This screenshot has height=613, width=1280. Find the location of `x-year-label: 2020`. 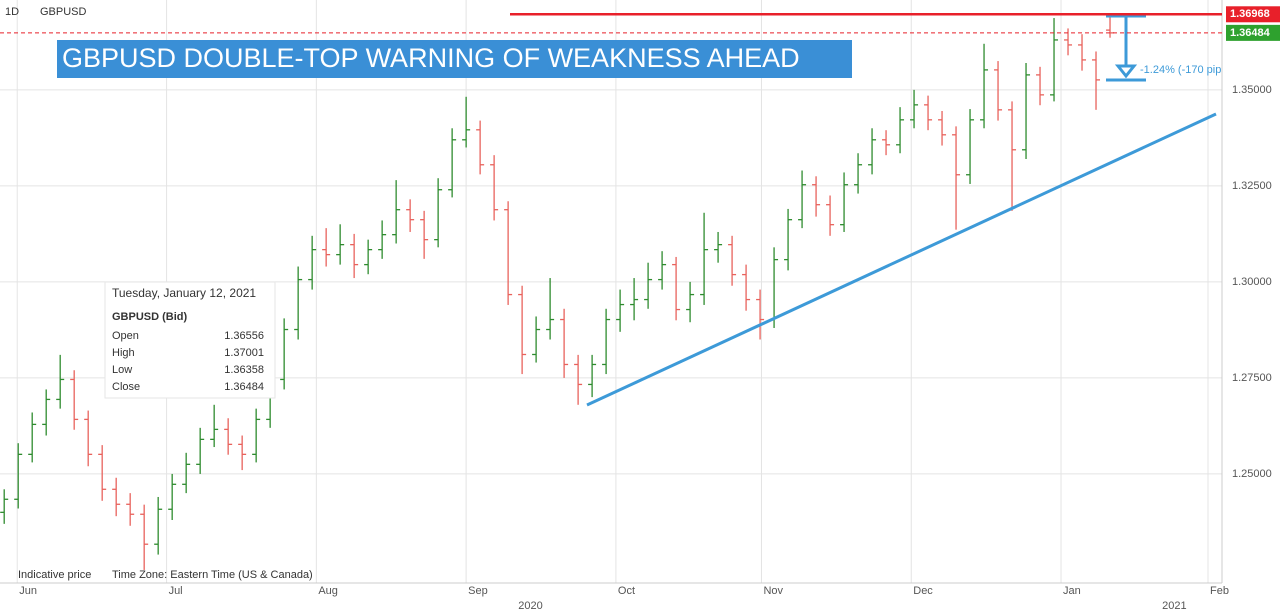

x-year-label: 2020 is located at coordinates (530, 606).